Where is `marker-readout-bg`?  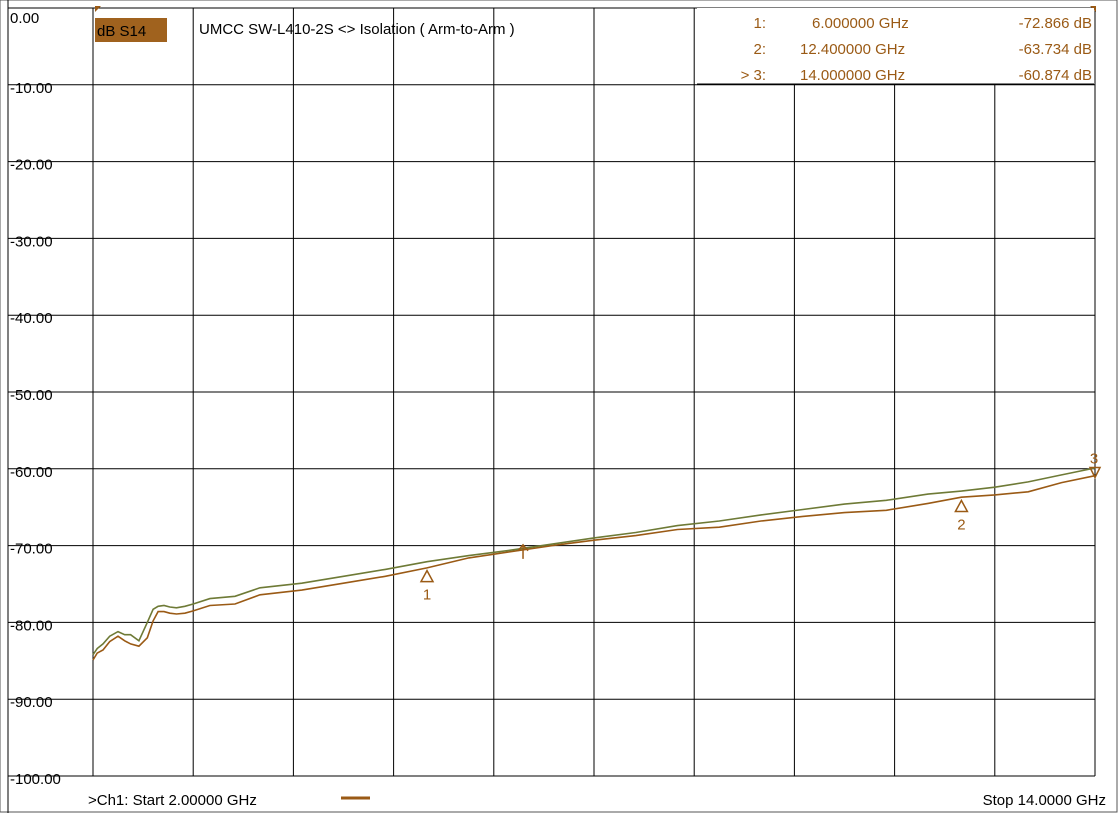 marker-readout-bg is located at coordinates (895, 46).